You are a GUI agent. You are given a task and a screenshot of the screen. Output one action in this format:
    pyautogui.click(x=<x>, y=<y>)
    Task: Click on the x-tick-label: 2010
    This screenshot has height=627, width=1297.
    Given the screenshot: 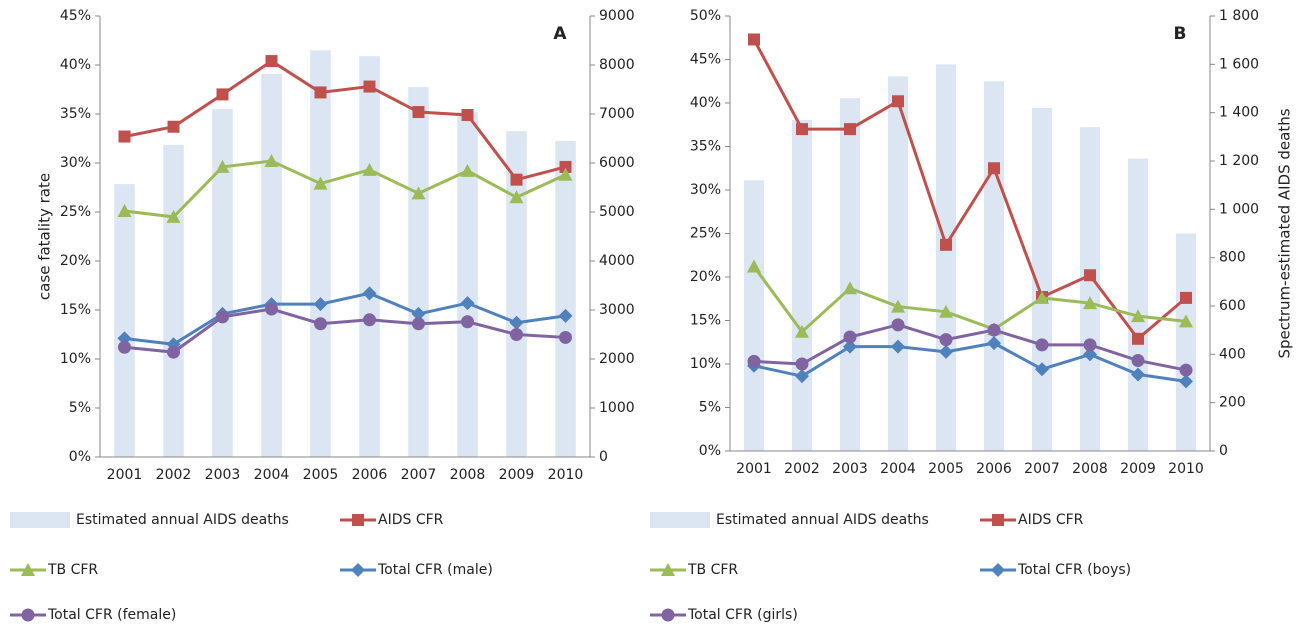 What is the action you would take?
    pyautogui.click(x=1186, y=469)
    